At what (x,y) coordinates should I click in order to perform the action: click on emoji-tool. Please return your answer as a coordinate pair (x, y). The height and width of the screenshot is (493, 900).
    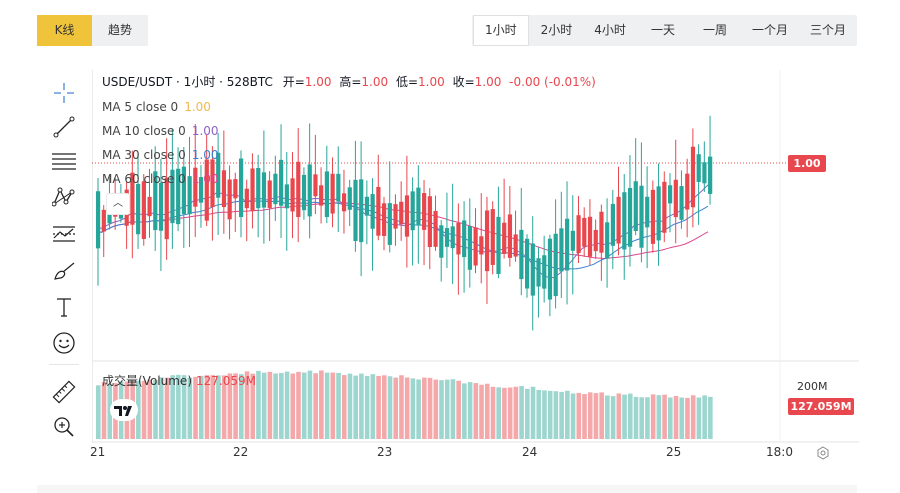
    Looking at the image, I should click on (64, 343).